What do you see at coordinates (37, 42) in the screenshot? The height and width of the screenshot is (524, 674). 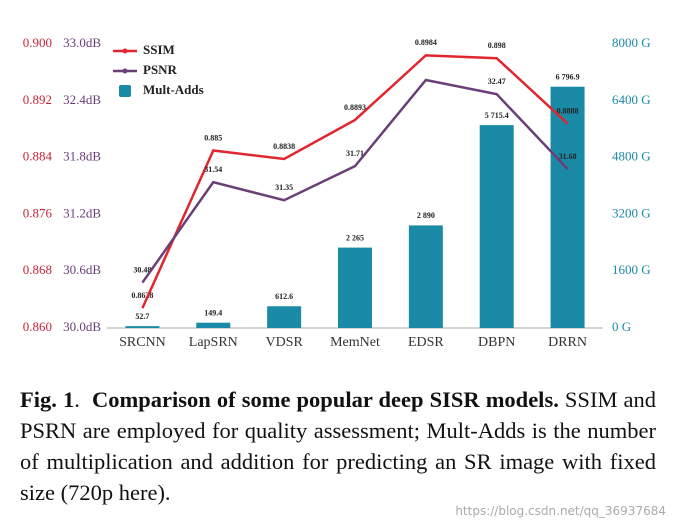 I see `tick-label: 0.900` at bounding box center [37, 42].